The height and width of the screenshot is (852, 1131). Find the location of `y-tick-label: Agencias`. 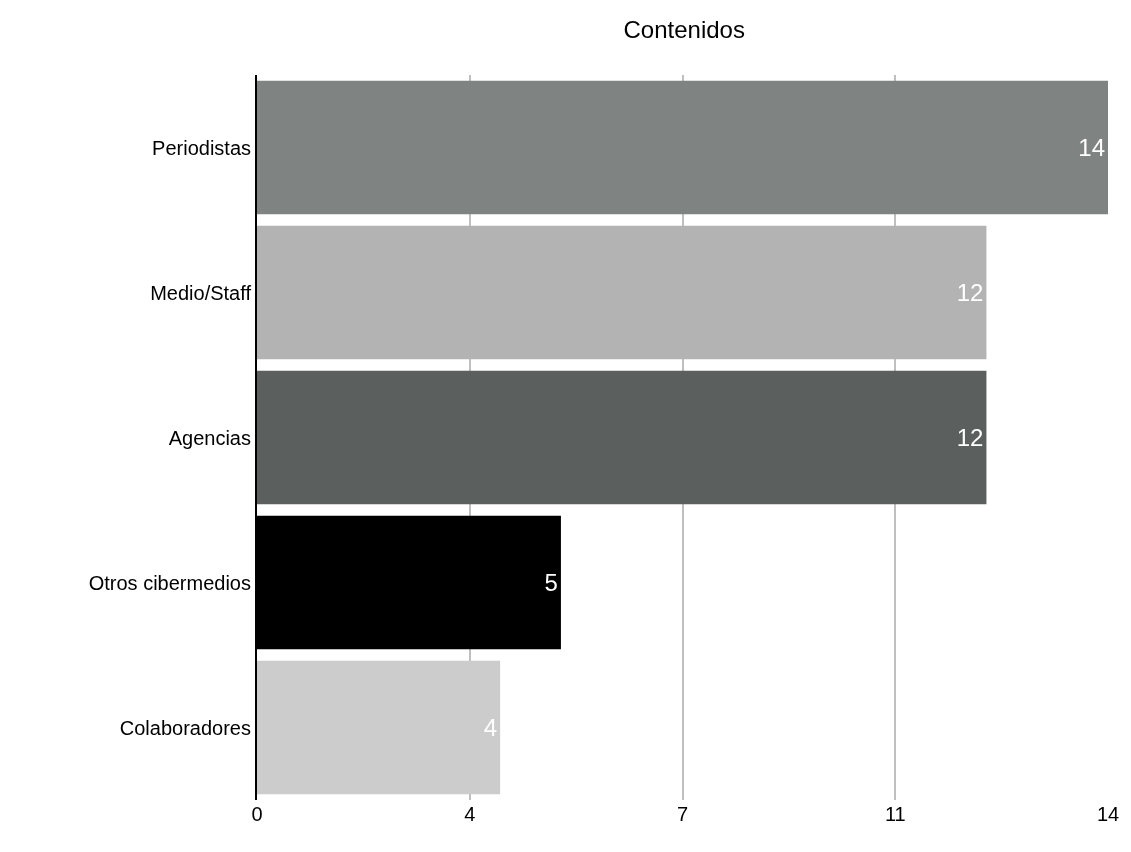

y-tick-label: Agencias is located at coordinates (209, 437).